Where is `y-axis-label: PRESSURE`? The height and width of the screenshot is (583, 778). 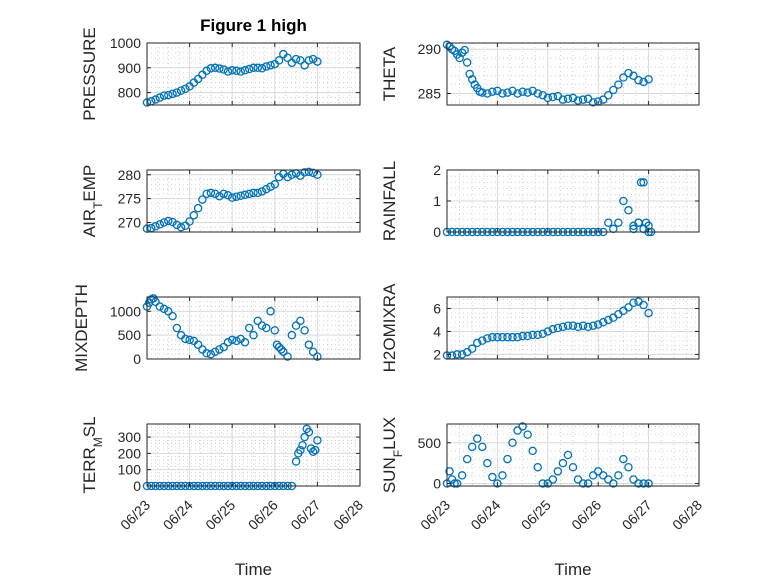
y-axis-label: PRESSURE is located at coordinates (89, 74).